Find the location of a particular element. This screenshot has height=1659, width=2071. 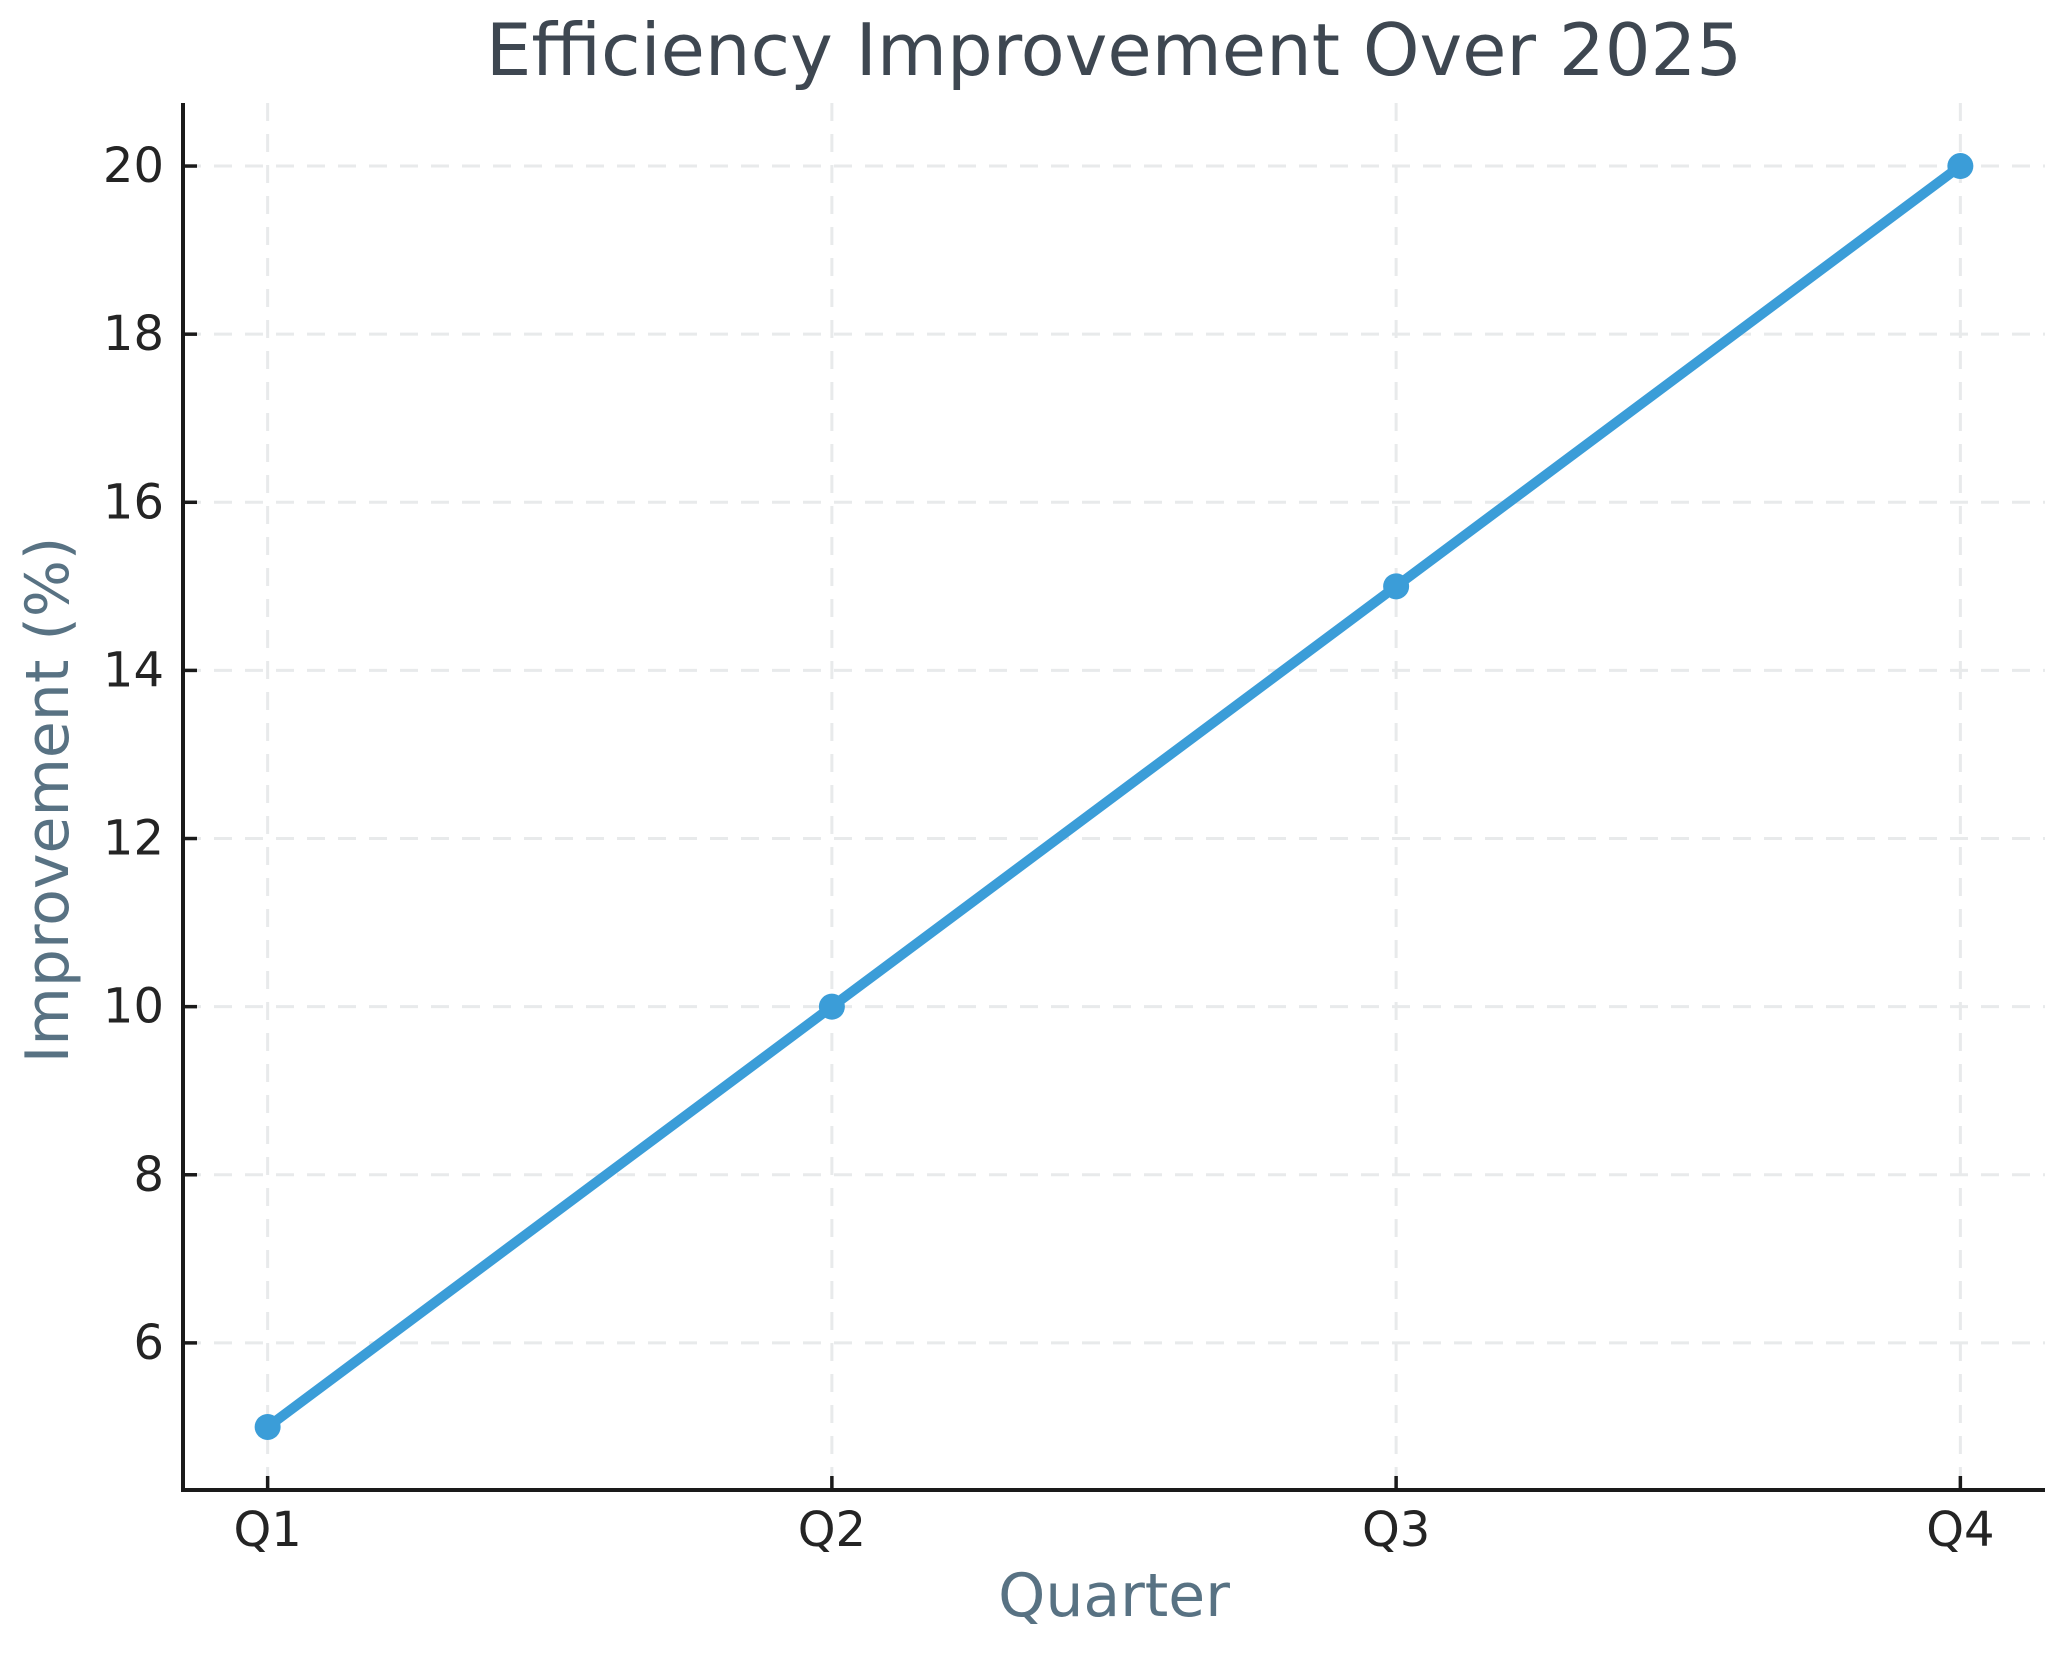

y-tick-label: 14 is located at coordinates (133, 670).